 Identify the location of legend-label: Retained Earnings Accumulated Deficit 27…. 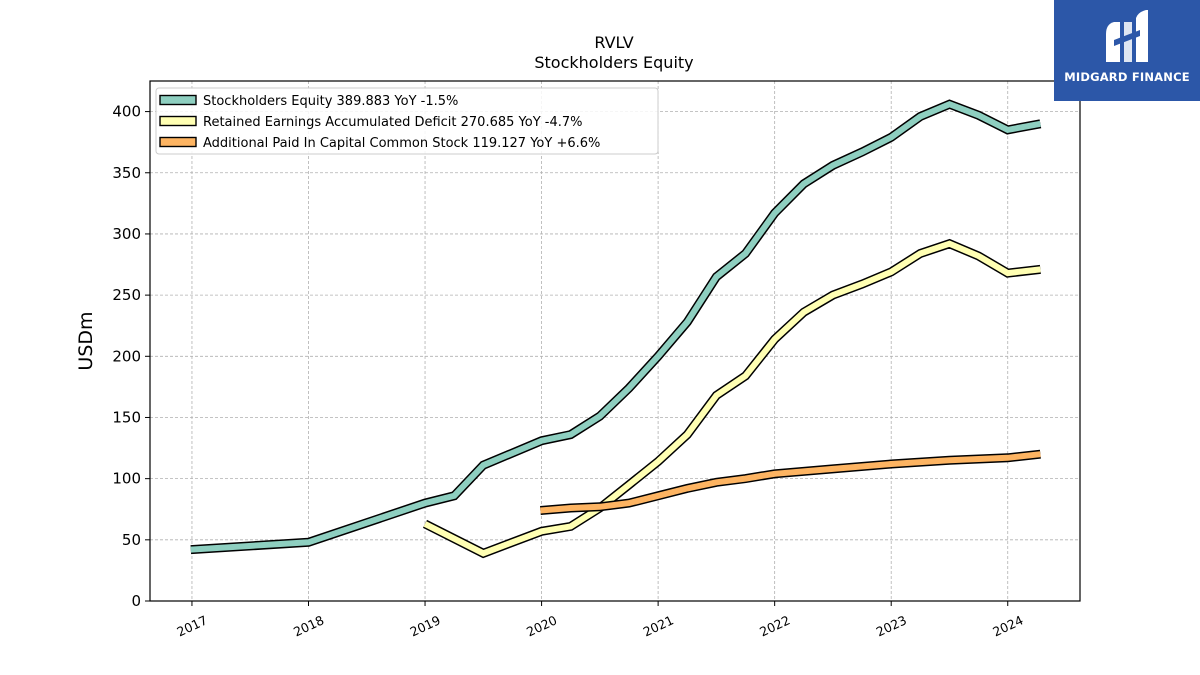
(392, 122).